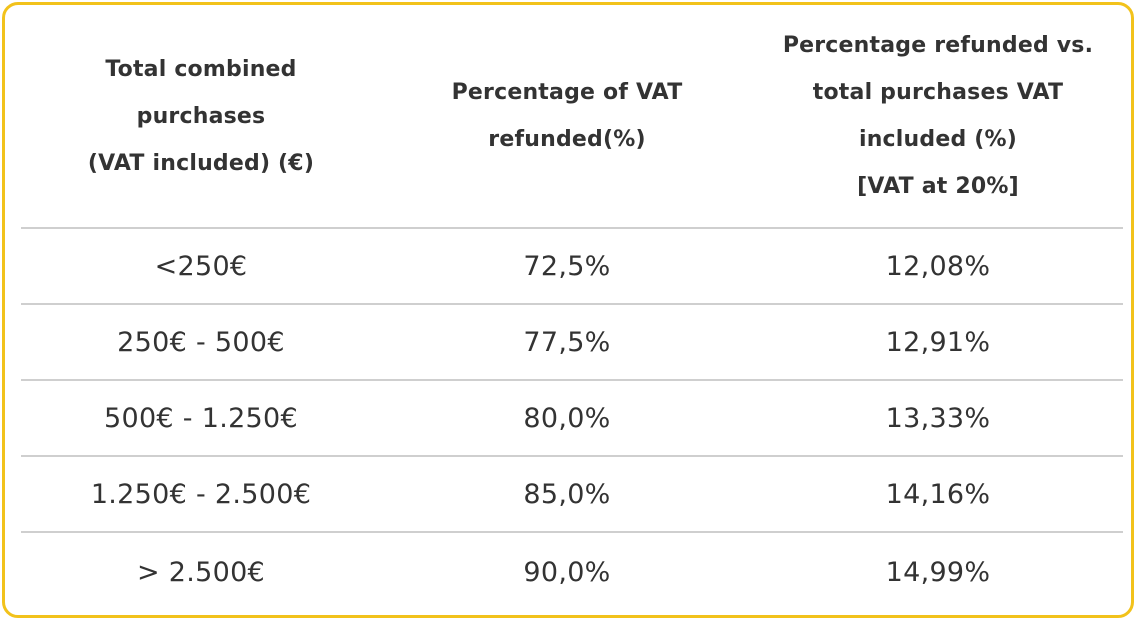 The height and width of the screenshot is (620, 1136). I want to click on table-row: <250€ 72,5% 12,08%, so click(572, 266).